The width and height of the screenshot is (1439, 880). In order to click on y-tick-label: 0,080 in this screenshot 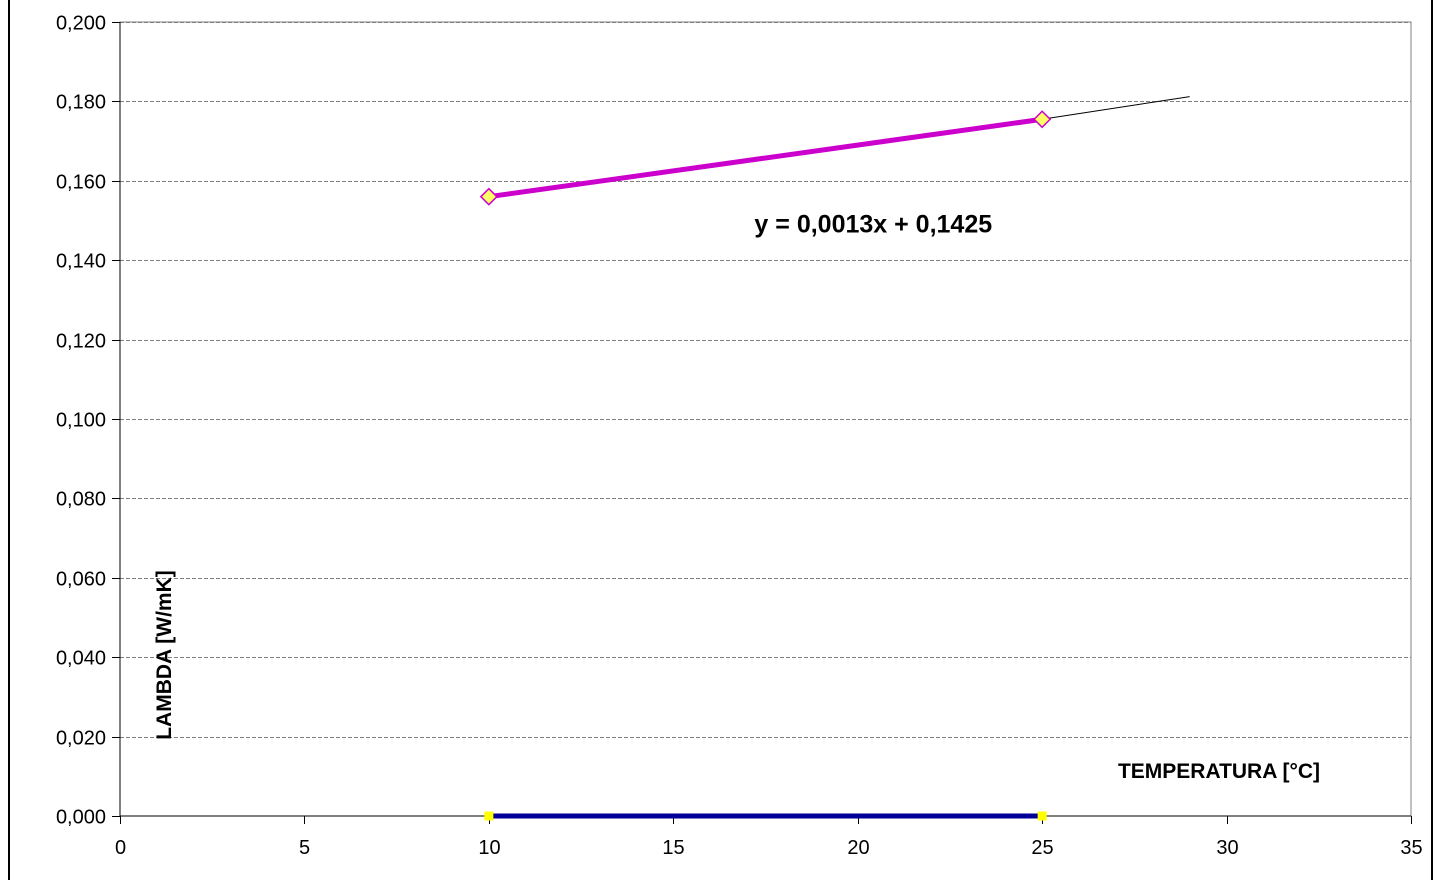, I will do `click(81, 500)`.